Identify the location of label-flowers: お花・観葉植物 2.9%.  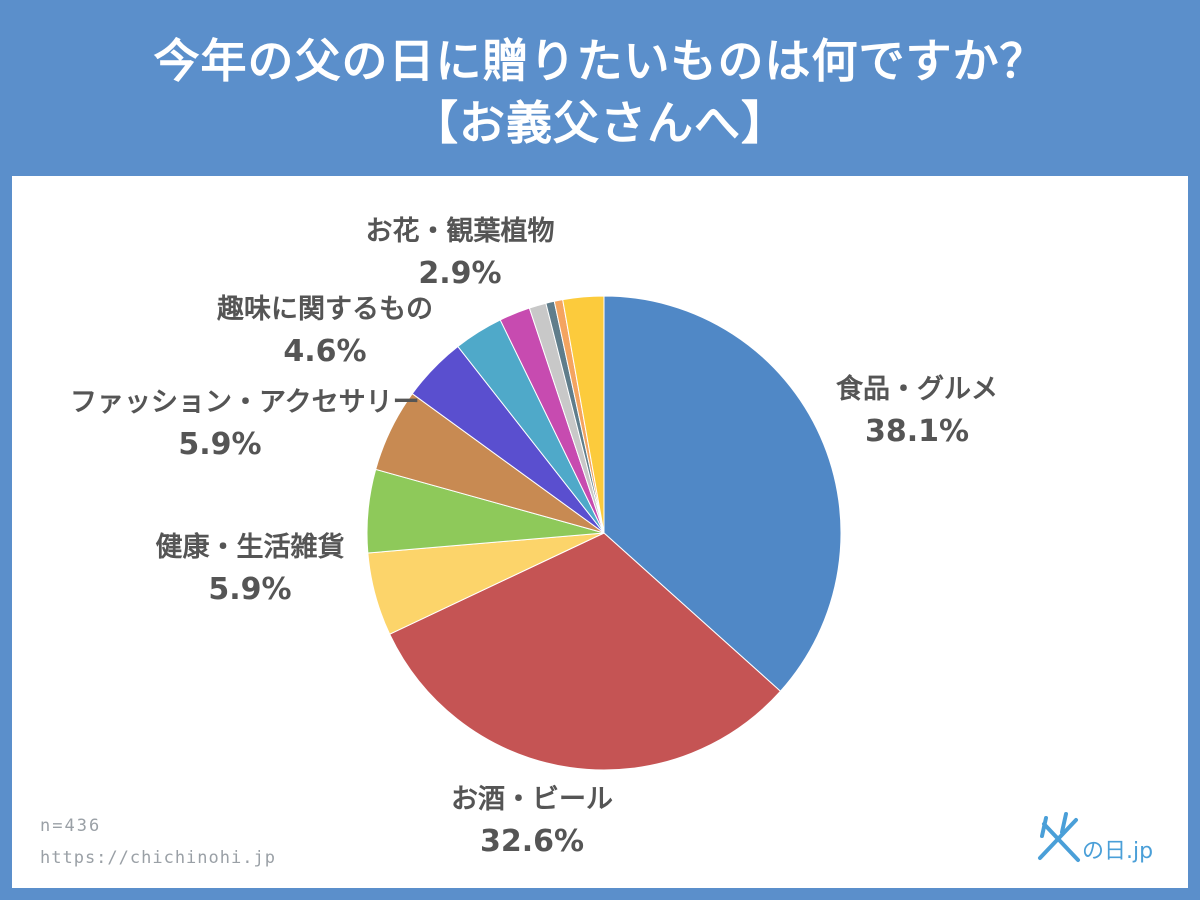
(460, 254).